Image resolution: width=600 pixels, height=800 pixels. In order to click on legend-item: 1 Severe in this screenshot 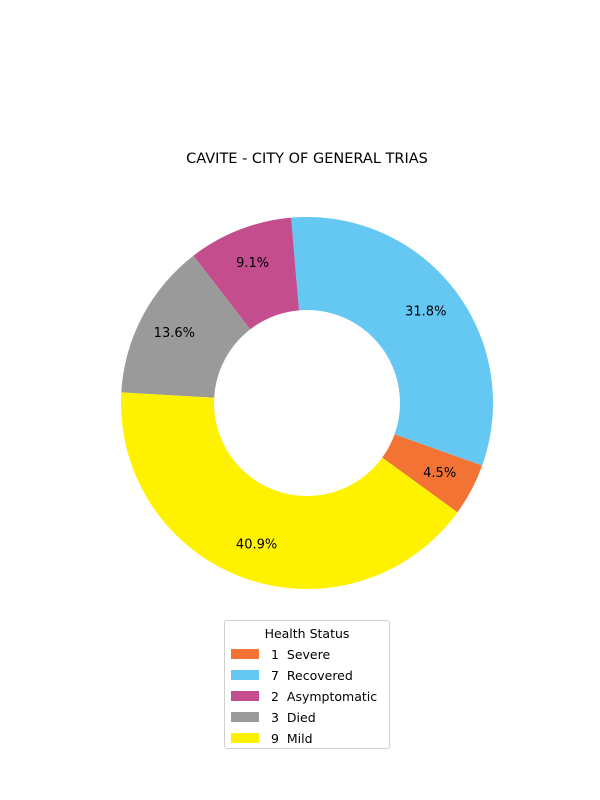, I will do `click(280, 654)`.